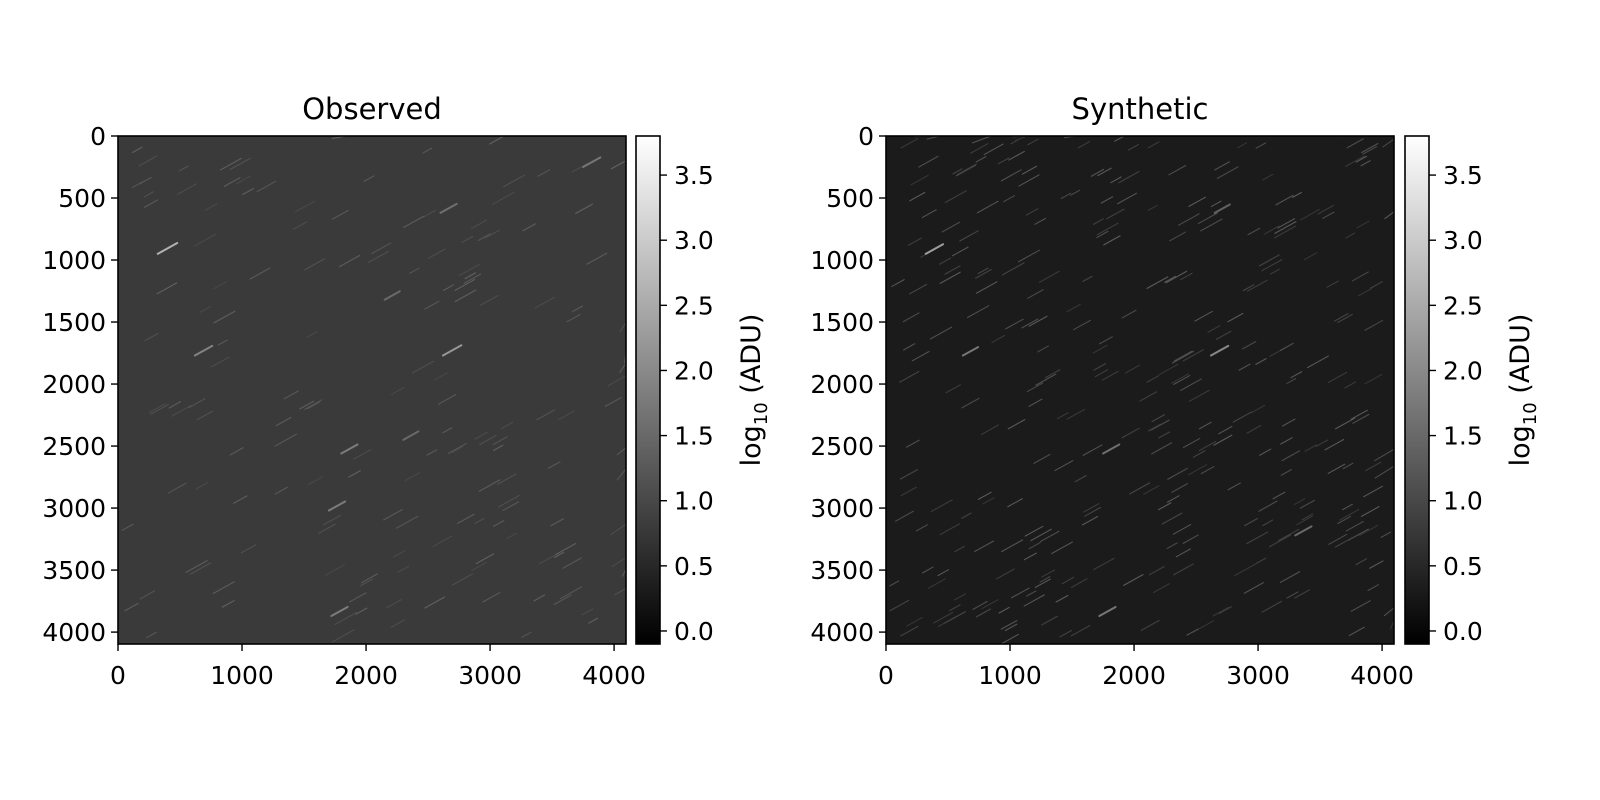  I want to click on synthetic-bright-streak, so click(934, 249).